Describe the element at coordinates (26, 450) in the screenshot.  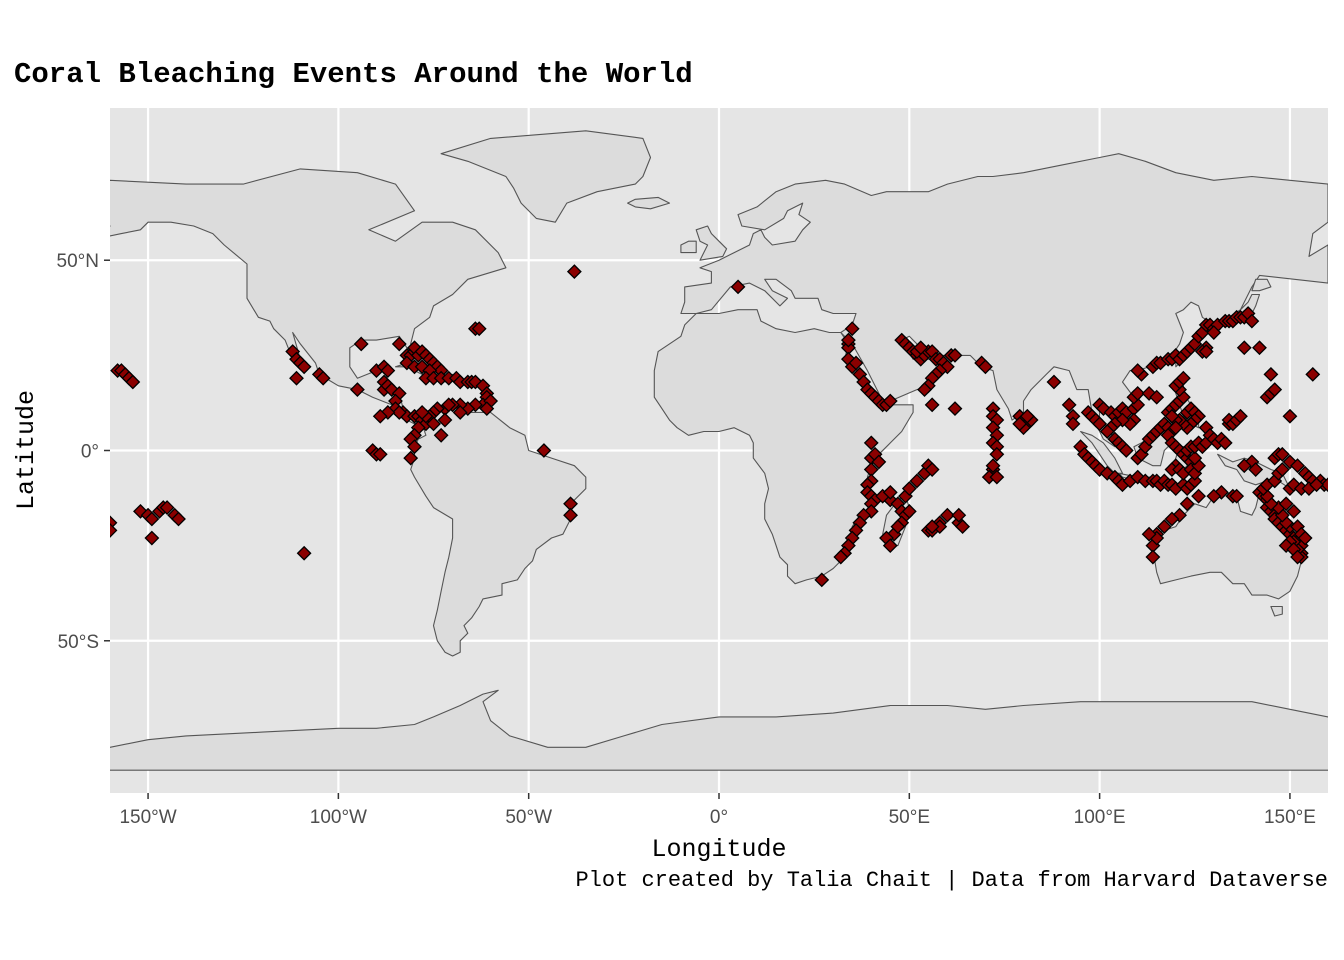
I see `y-axis-title: Latitude` at that location.